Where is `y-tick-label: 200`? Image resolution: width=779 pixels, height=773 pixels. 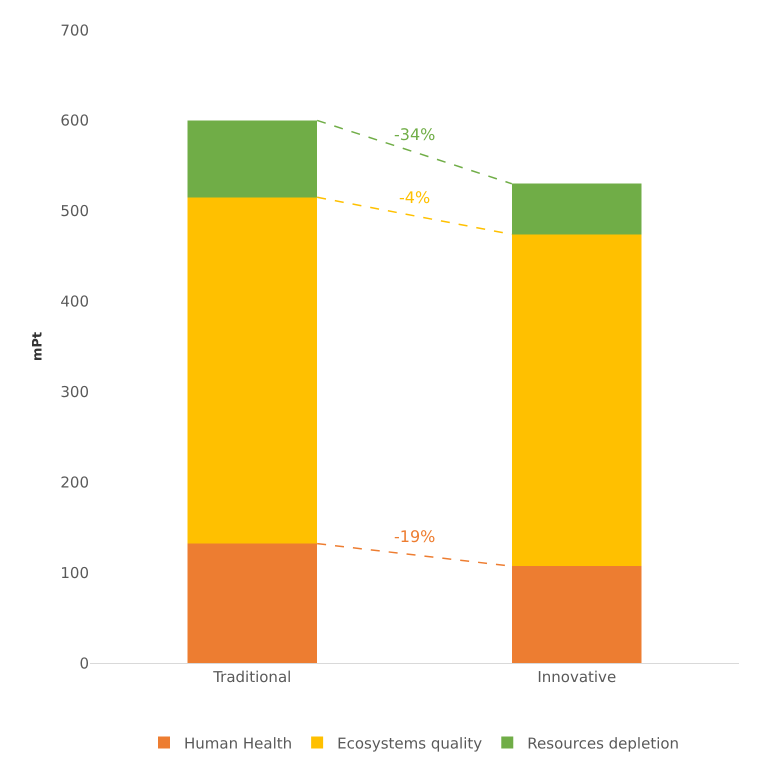
y-tick-label: 200 is located at coordinates (74, 482).